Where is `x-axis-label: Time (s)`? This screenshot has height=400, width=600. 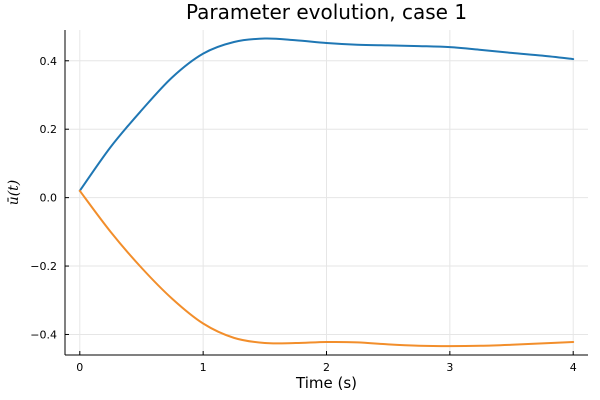 x-axis-label: Time (s) is located at coordinates (326, 383).